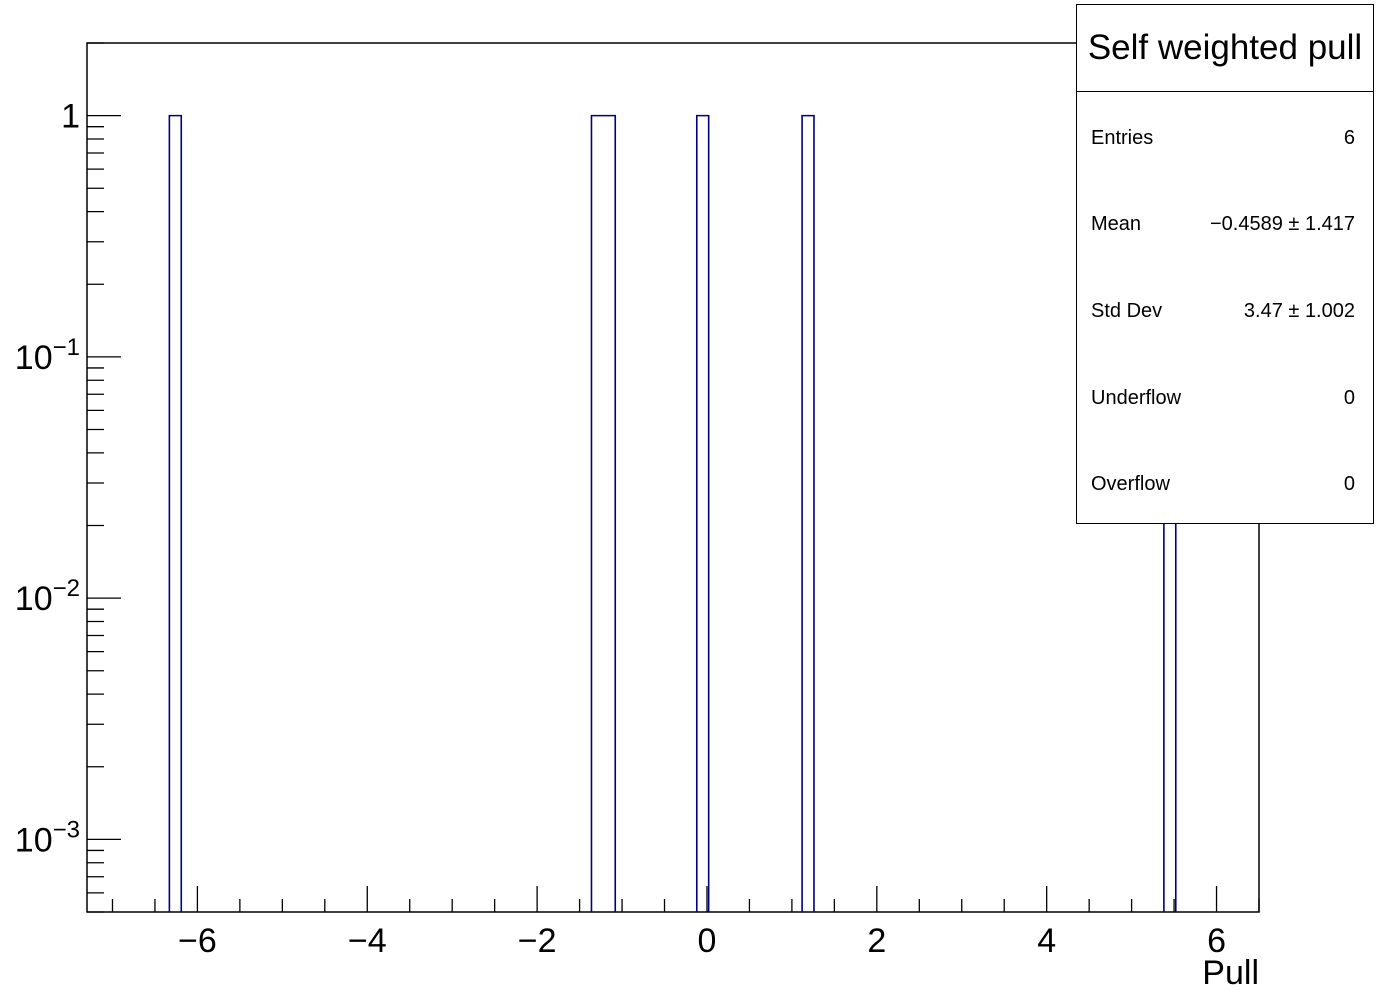  I want to click on x-tick-label: 2, so click(876, 941).